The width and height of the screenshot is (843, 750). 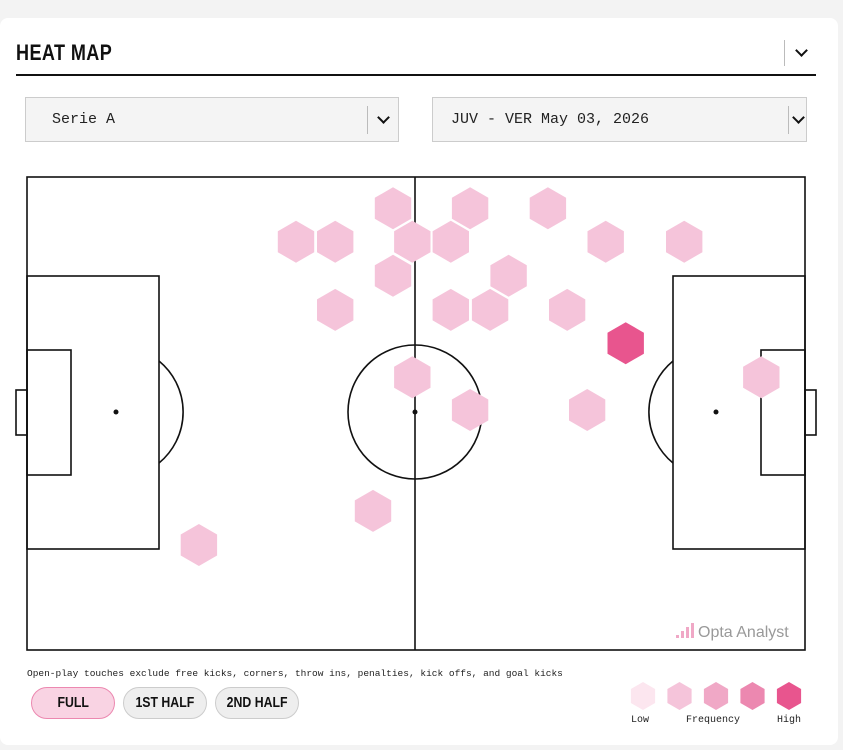 I want to click on button-label: FULL, so click(x=73, y=702).